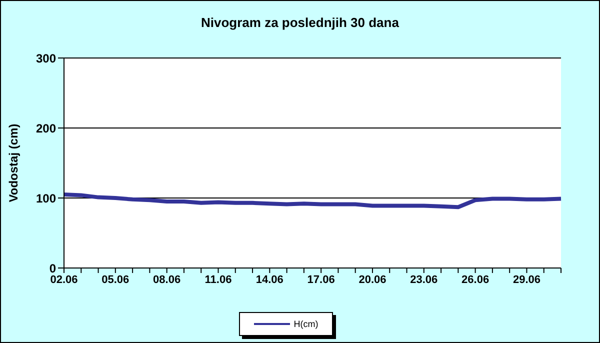  What do you see at coordinates (321, 280) in the screenshot?
I see `x-tick-label: 17.06` at bounding box center [321, 280].